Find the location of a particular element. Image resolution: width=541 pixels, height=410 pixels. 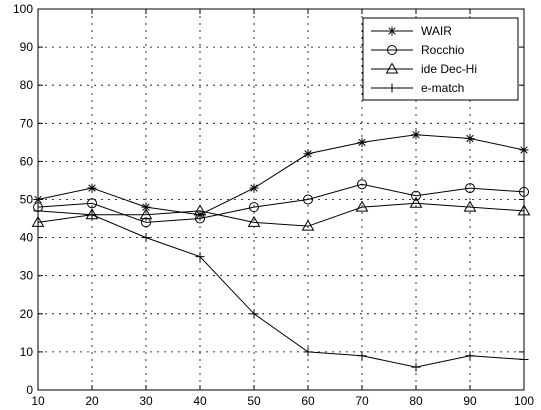

series-ide-dec-hi is located at coordinates (281, 213).